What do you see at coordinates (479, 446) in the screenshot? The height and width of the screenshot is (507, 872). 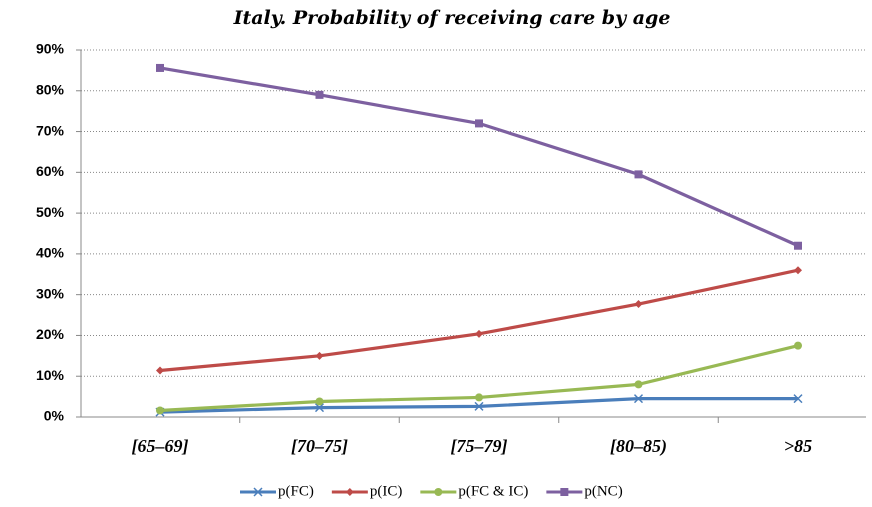 I see `x-tick-label: [75–79]` at bounding box center [479, 446].